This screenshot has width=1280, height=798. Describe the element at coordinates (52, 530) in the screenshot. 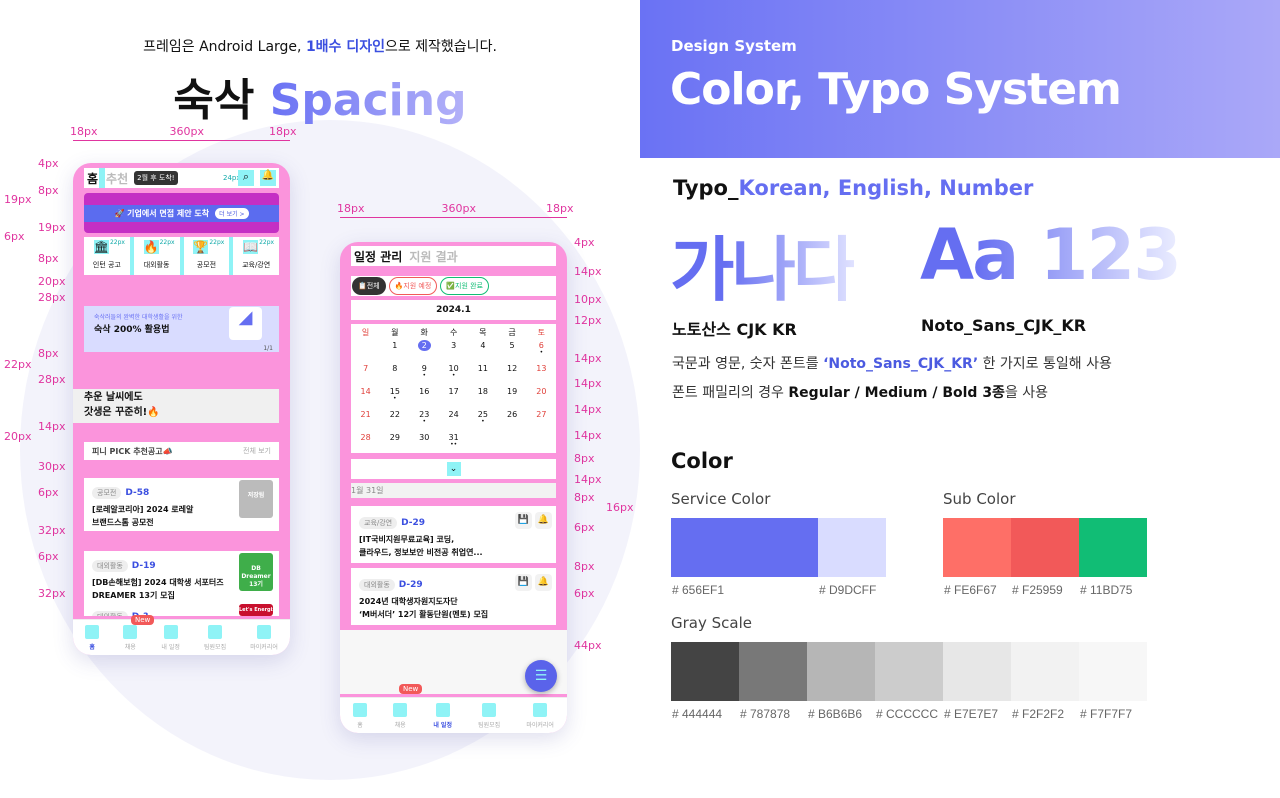

I see `spacing-label: 32px` at that location.